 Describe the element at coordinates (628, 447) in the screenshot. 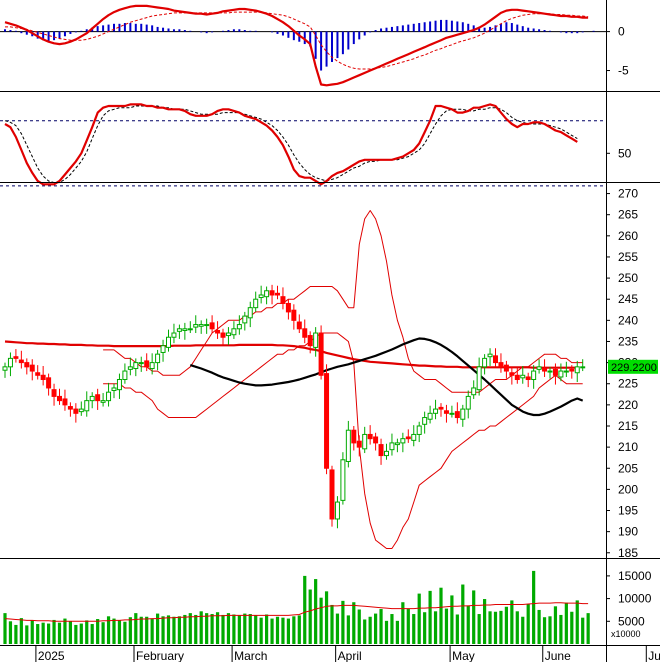

I see `price-tick-label: 210` at that location.